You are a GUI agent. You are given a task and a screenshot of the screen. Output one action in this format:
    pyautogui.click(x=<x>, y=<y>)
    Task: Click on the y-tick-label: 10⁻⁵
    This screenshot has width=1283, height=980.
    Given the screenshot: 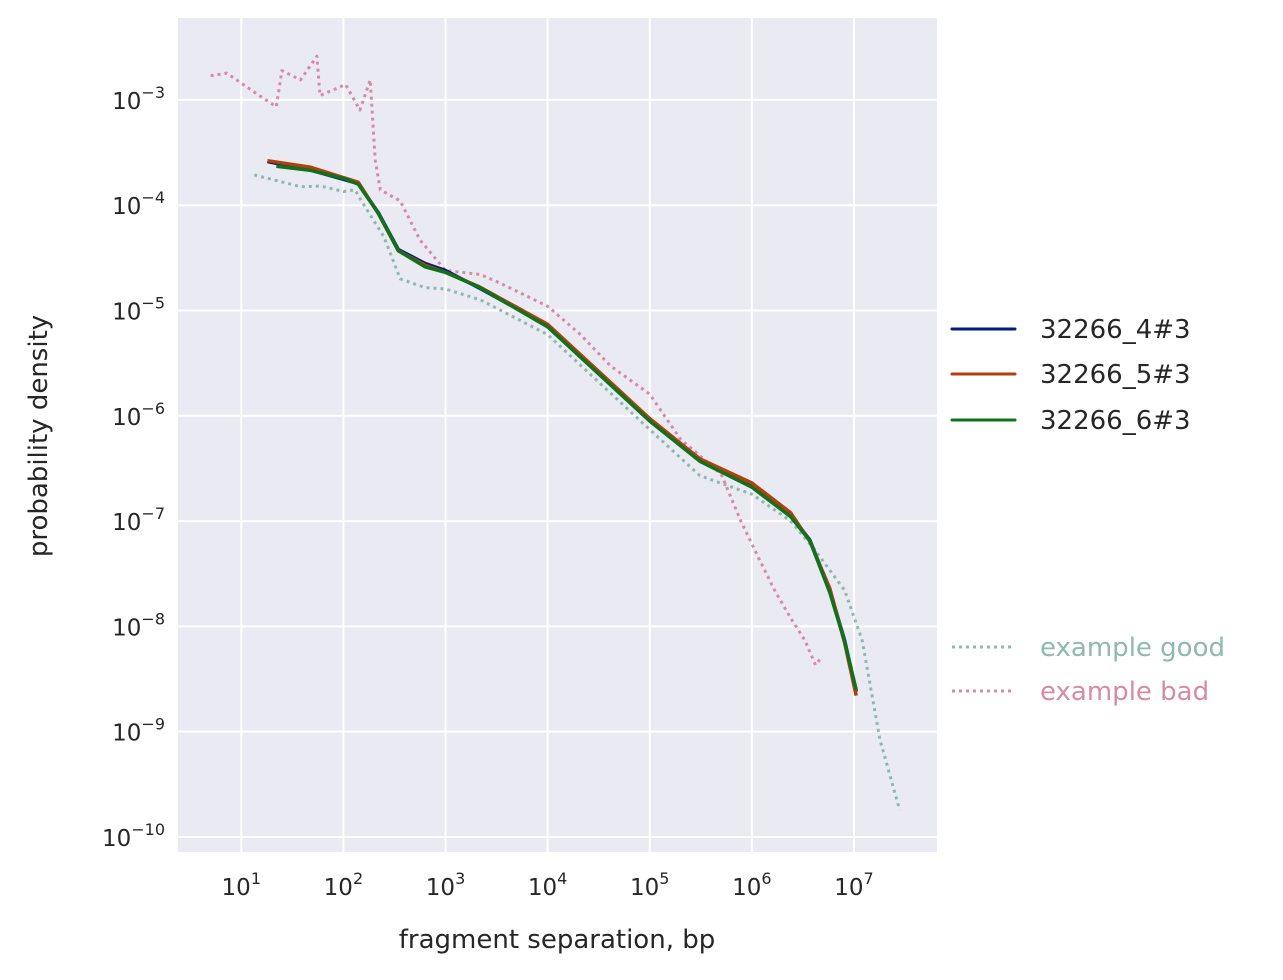 What is the action you would take?
    pyautogui.click(x=138, y=310)
    